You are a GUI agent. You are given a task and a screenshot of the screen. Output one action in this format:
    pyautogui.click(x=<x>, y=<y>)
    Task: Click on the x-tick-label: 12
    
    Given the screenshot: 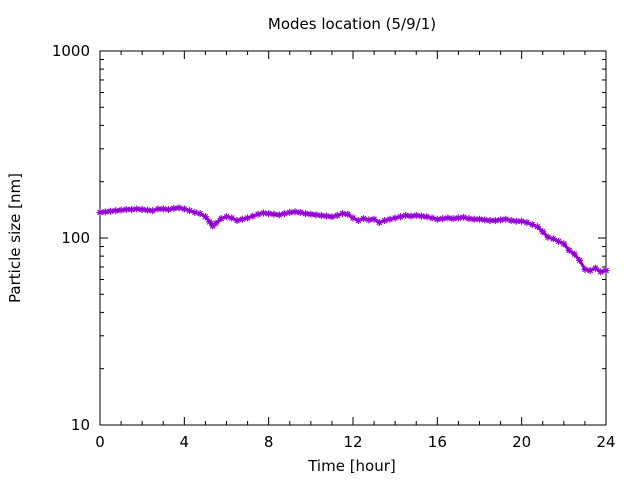 What is the action you would take?
    pyautogui.click(x=352, y=442)
    